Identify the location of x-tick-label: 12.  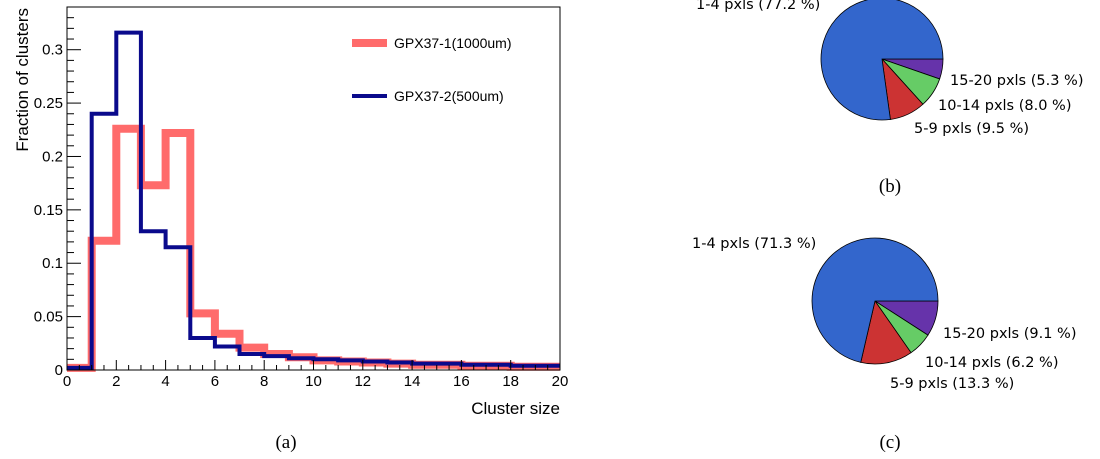
(362, 381).